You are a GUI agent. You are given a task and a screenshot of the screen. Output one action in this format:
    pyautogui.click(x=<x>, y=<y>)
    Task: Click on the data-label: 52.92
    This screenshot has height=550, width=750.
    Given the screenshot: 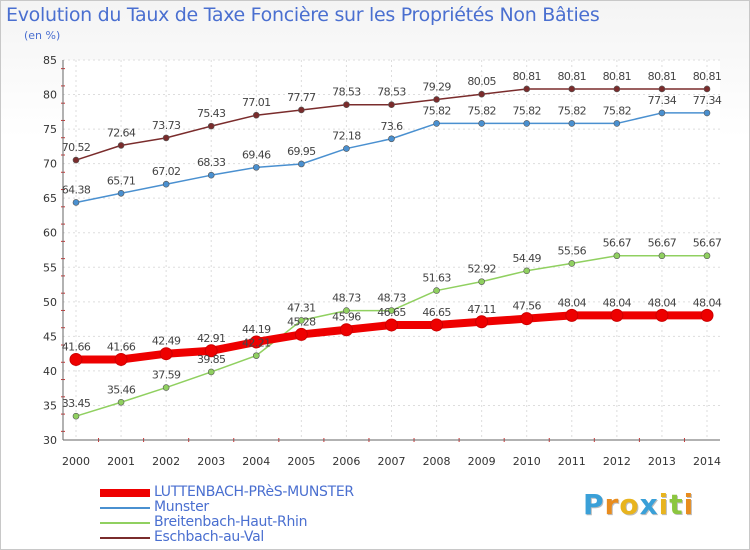 What is the action you would take?
    pyautogui.click(x=481, y=269)
    